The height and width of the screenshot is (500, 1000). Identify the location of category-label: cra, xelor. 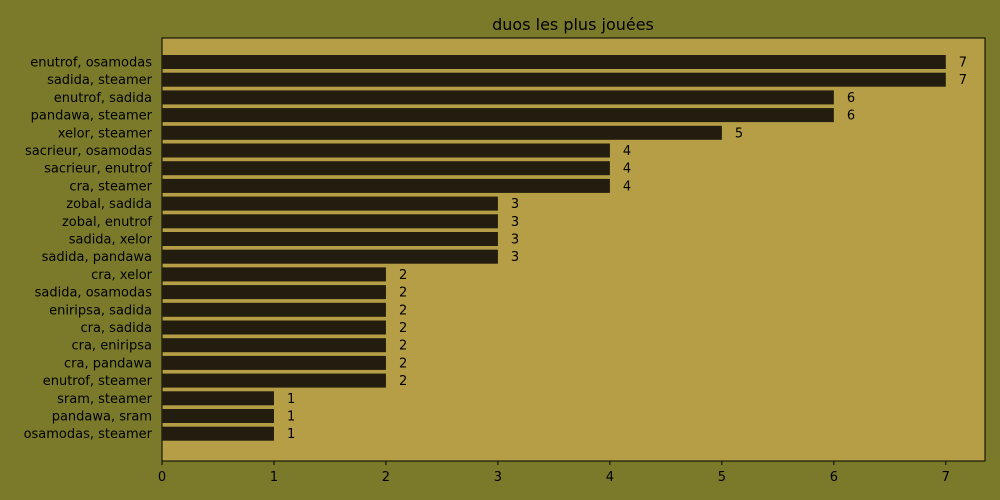
(122, 275).